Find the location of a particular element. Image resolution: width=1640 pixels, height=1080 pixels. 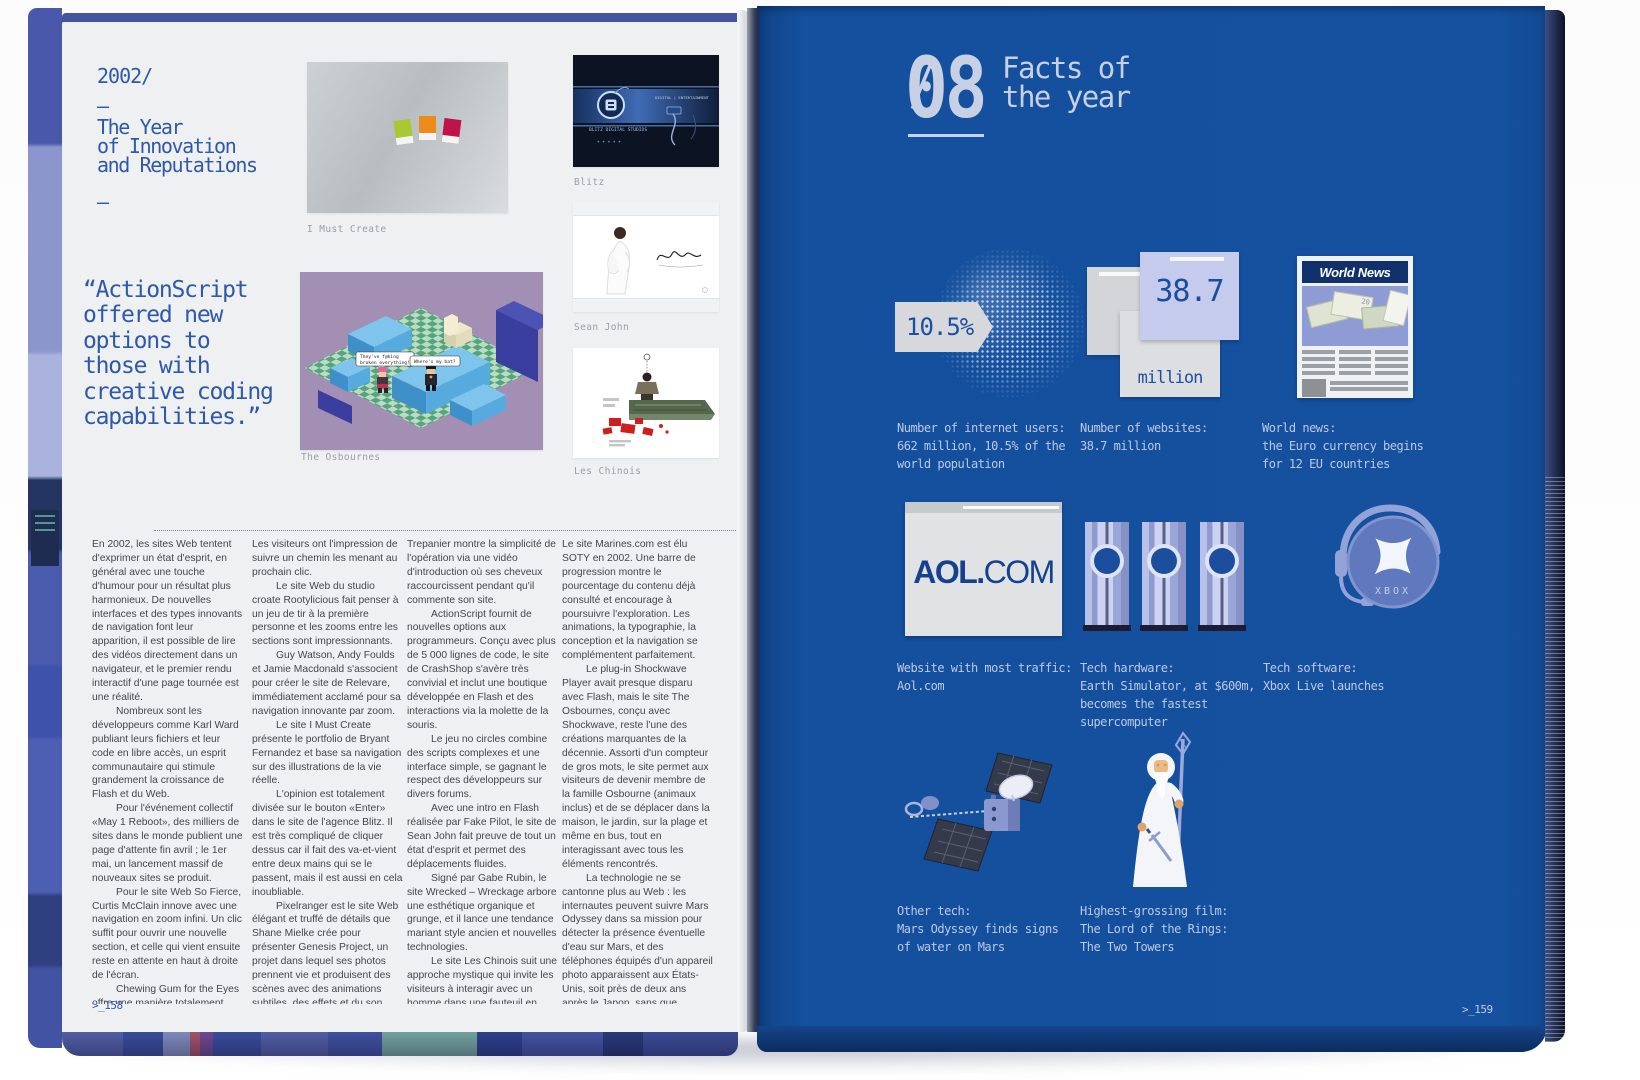

browser-title-bar is located at coordinates (983, 507).